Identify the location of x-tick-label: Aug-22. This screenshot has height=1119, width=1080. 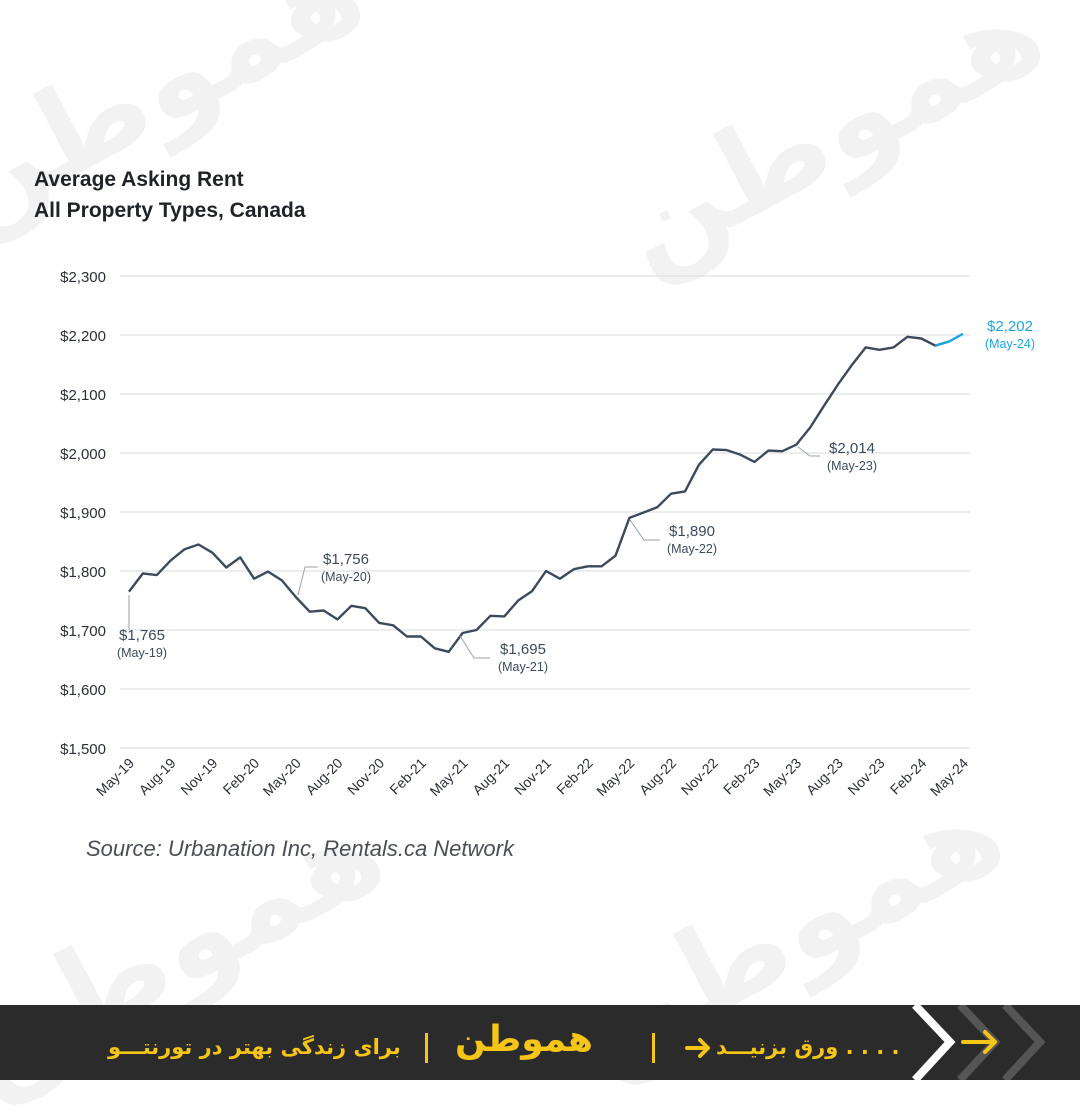
(657, 776).